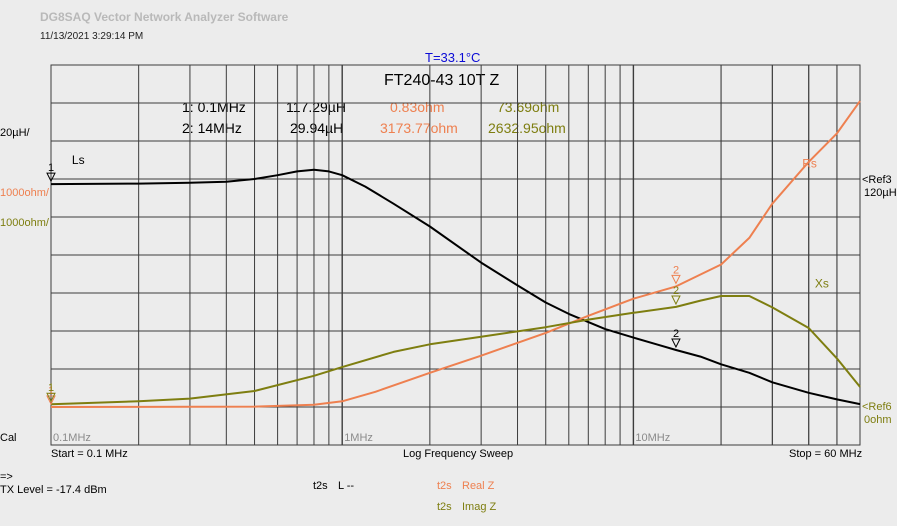 This screenshot has width=897, height=526. Describe the element at coordinates (442, 80) in the screenshot. I see `chart-title: FT240-43 10T Z` at that location.